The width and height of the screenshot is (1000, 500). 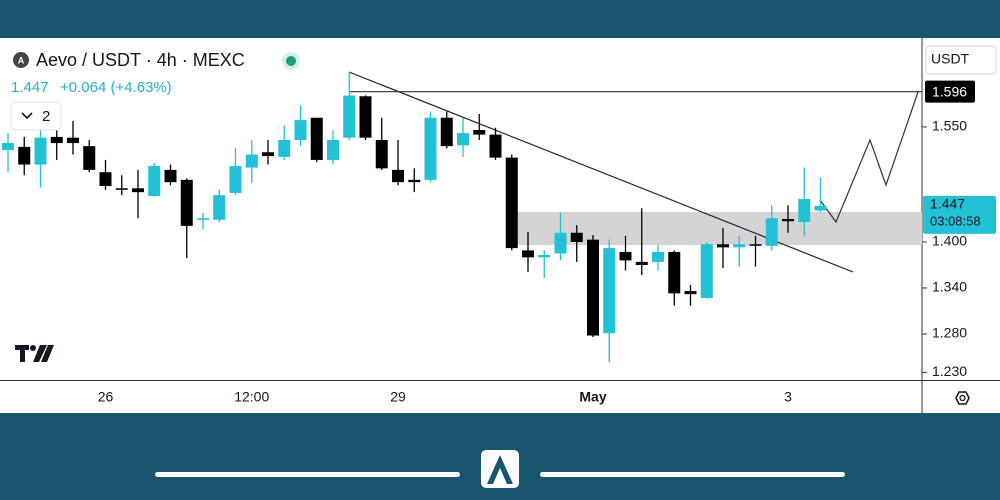 What do you see at coordinates (955, 220) in the screenshot?
I see `countdown: 03:08:58` at bounding box center [955, 220].